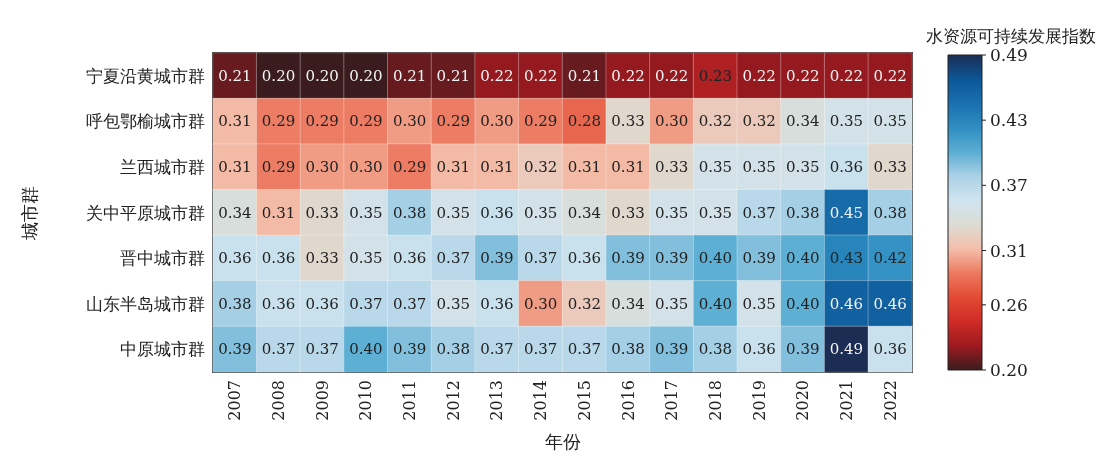  What do you see at coordinates (278, 121) in the screenshot?
I see `data-label: 0.29` at bounding box center [278, 121].